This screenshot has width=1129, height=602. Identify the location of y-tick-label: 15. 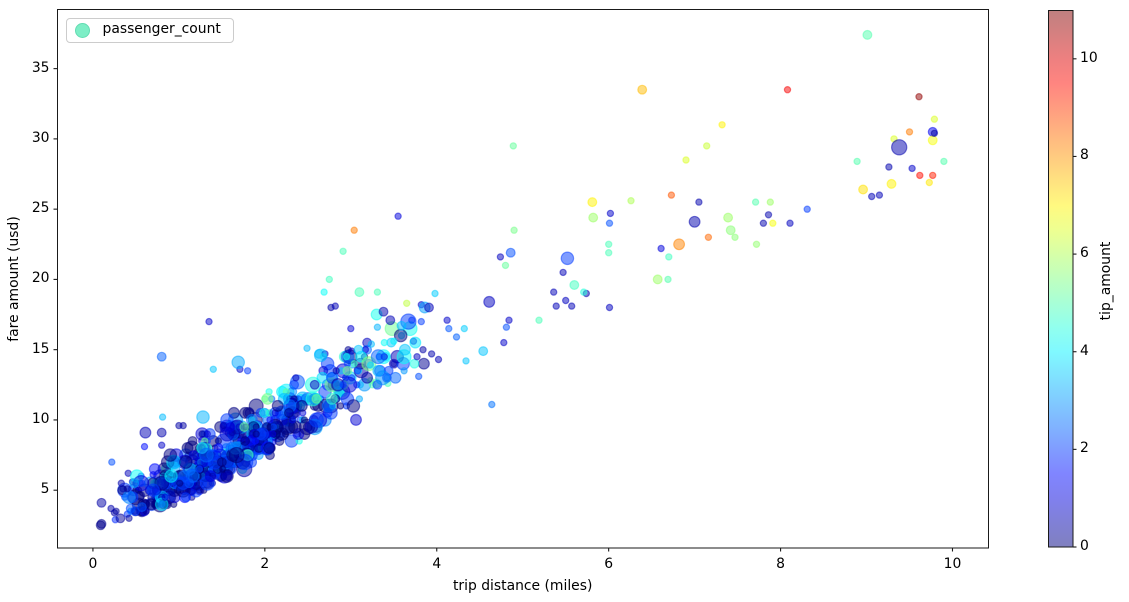
(40, 348).